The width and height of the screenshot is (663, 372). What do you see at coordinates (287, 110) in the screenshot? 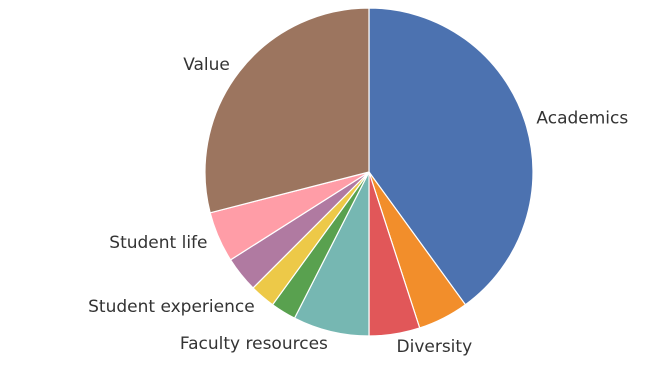
I see `pie-slice-value` at bounding box center [287, 110].